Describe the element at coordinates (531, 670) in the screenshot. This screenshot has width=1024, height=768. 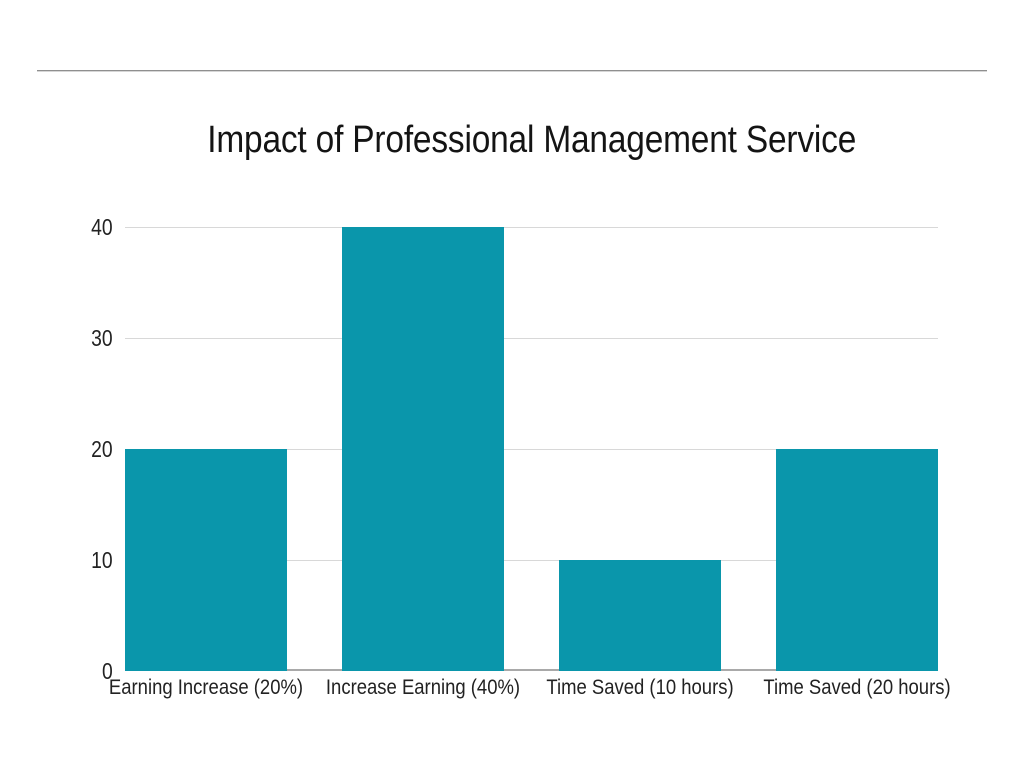
I see `x-axis-baseline` at that location.